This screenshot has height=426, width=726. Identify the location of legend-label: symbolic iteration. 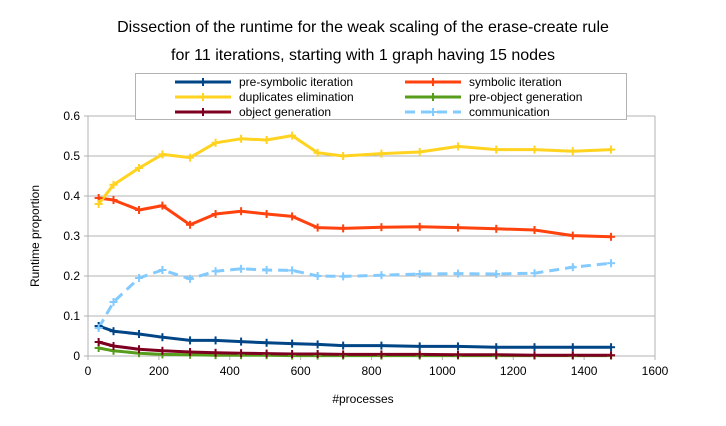
(515, 82).